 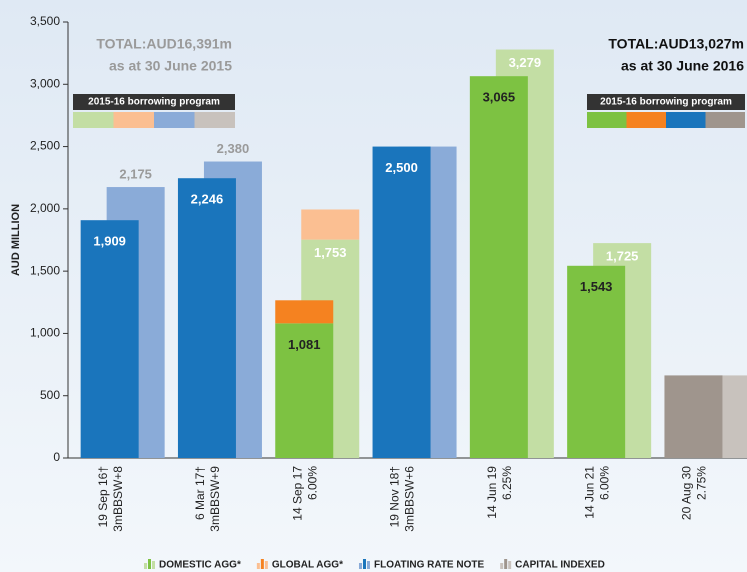 What do you see at coordinates (109, 241) in the screenshot?
I see `value-label: 1,909` at bounding box center [109, 241].